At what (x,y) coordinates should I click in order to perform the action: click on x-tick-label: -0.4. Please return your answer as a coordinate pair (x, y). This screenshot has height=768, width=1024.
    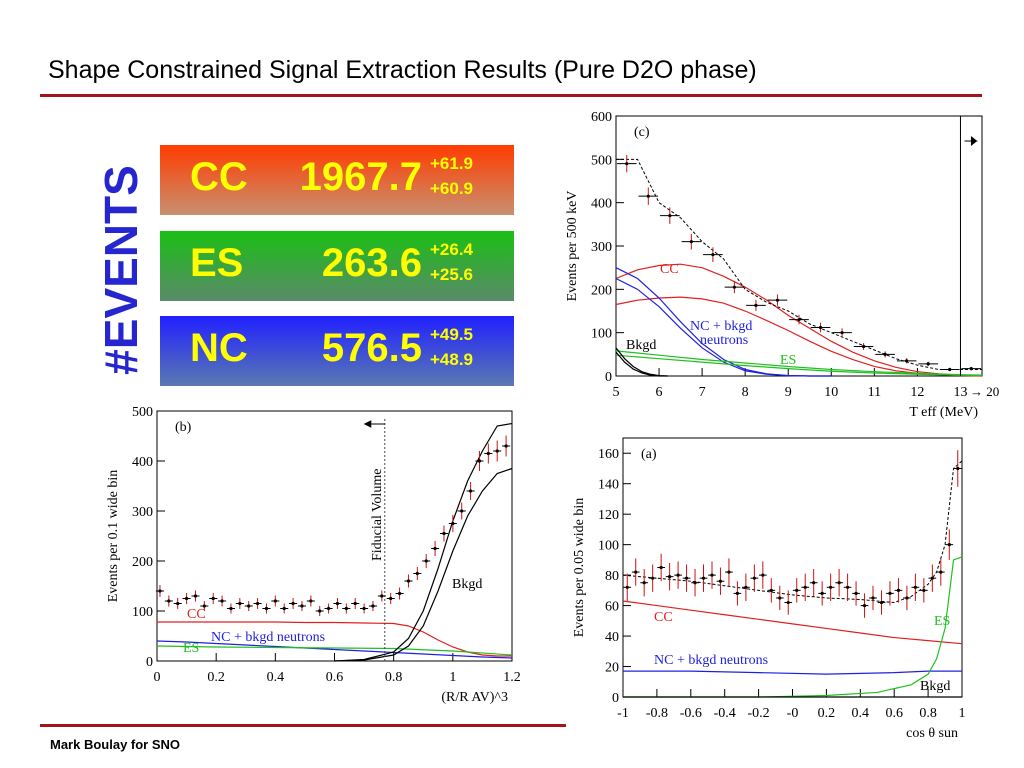
    Looking at the image, I should click on (725, 713).